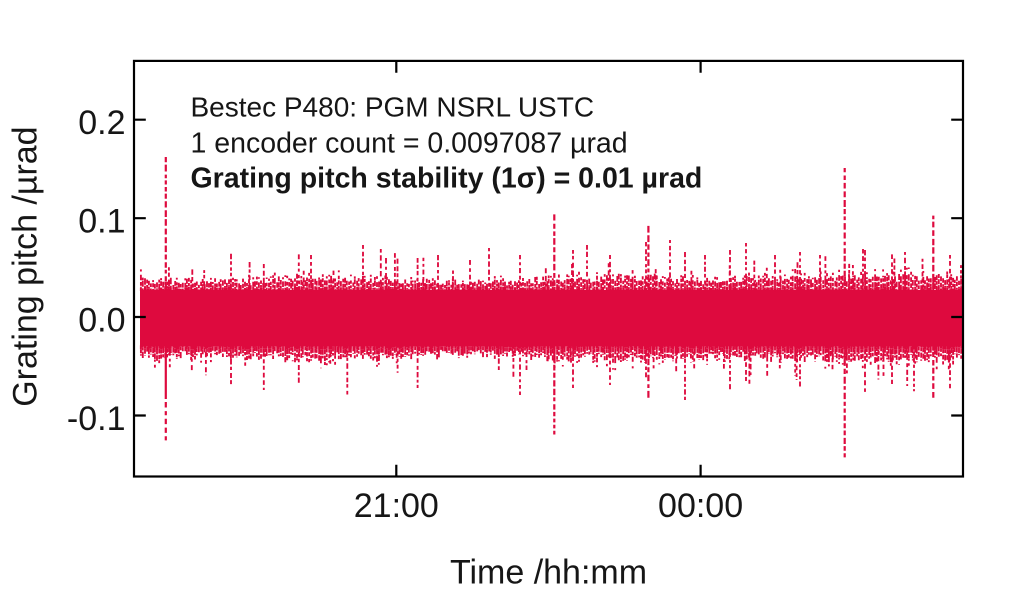  What do you see at coordinates (447, 179) in the screenshot?
I see `svg-text:Grating pitch stability (1σ) =: Grating pitch stability (1σ) = 0.01 µrad` at bounding box center [447, 179].